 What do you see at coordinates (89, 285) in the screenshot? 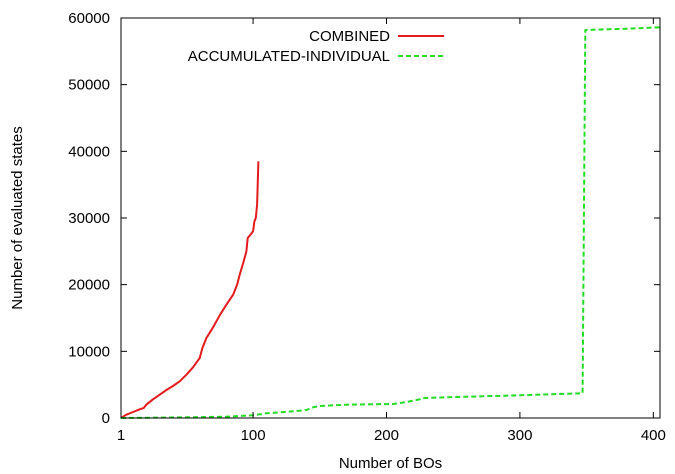
I see `y-tick-label: 20000` at bounding box center [89, 285].